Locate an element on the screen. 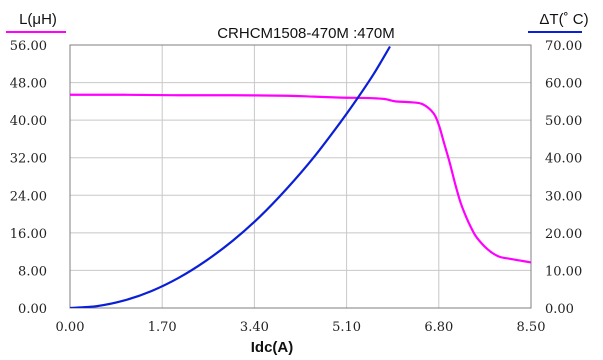 The width and height of the screenshot is (603, 360). x-tick-label: 6.80 is located at coordinates (438, 327).